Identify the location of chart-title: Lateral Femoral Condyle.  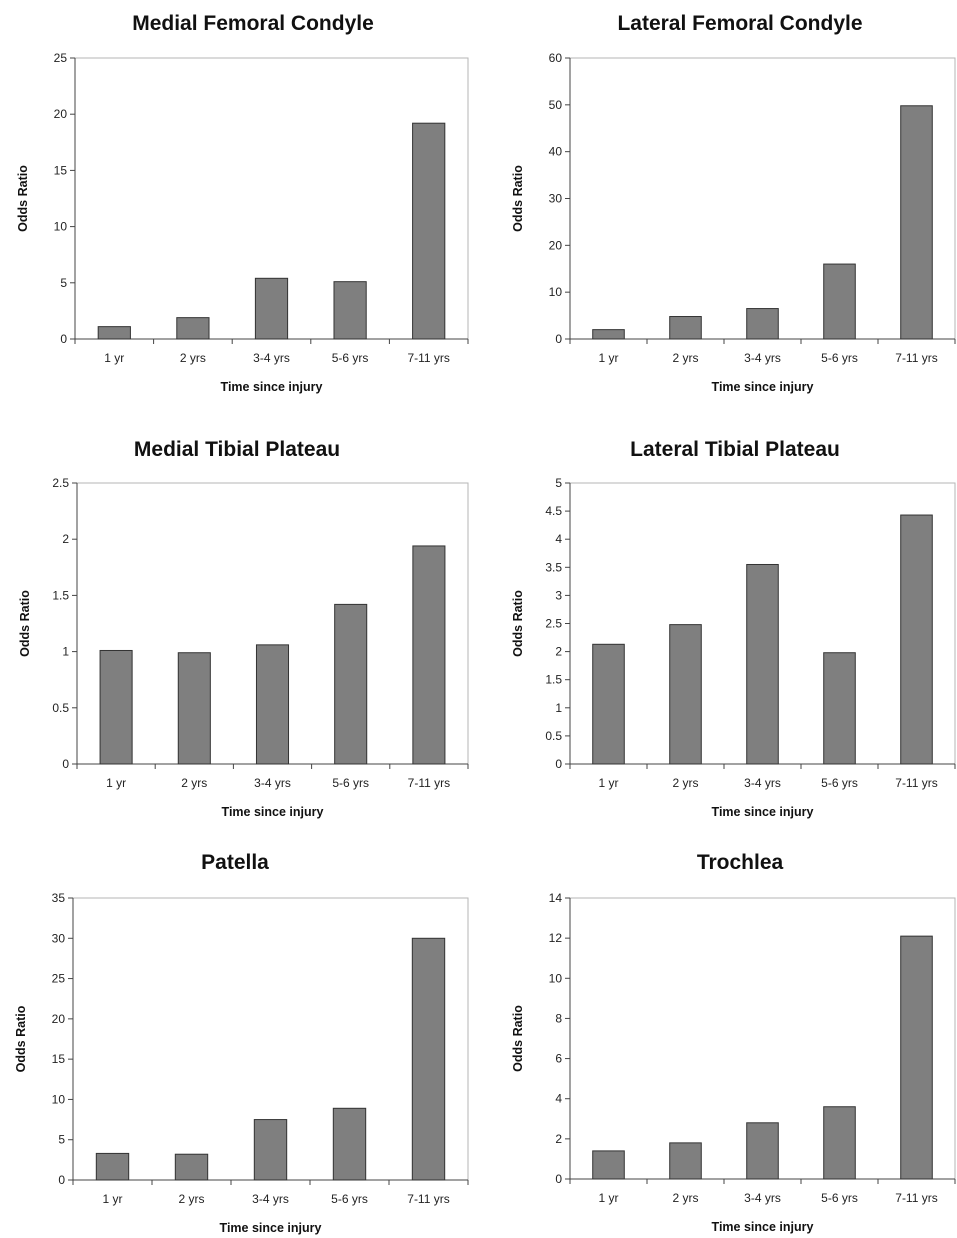
(739, 23).